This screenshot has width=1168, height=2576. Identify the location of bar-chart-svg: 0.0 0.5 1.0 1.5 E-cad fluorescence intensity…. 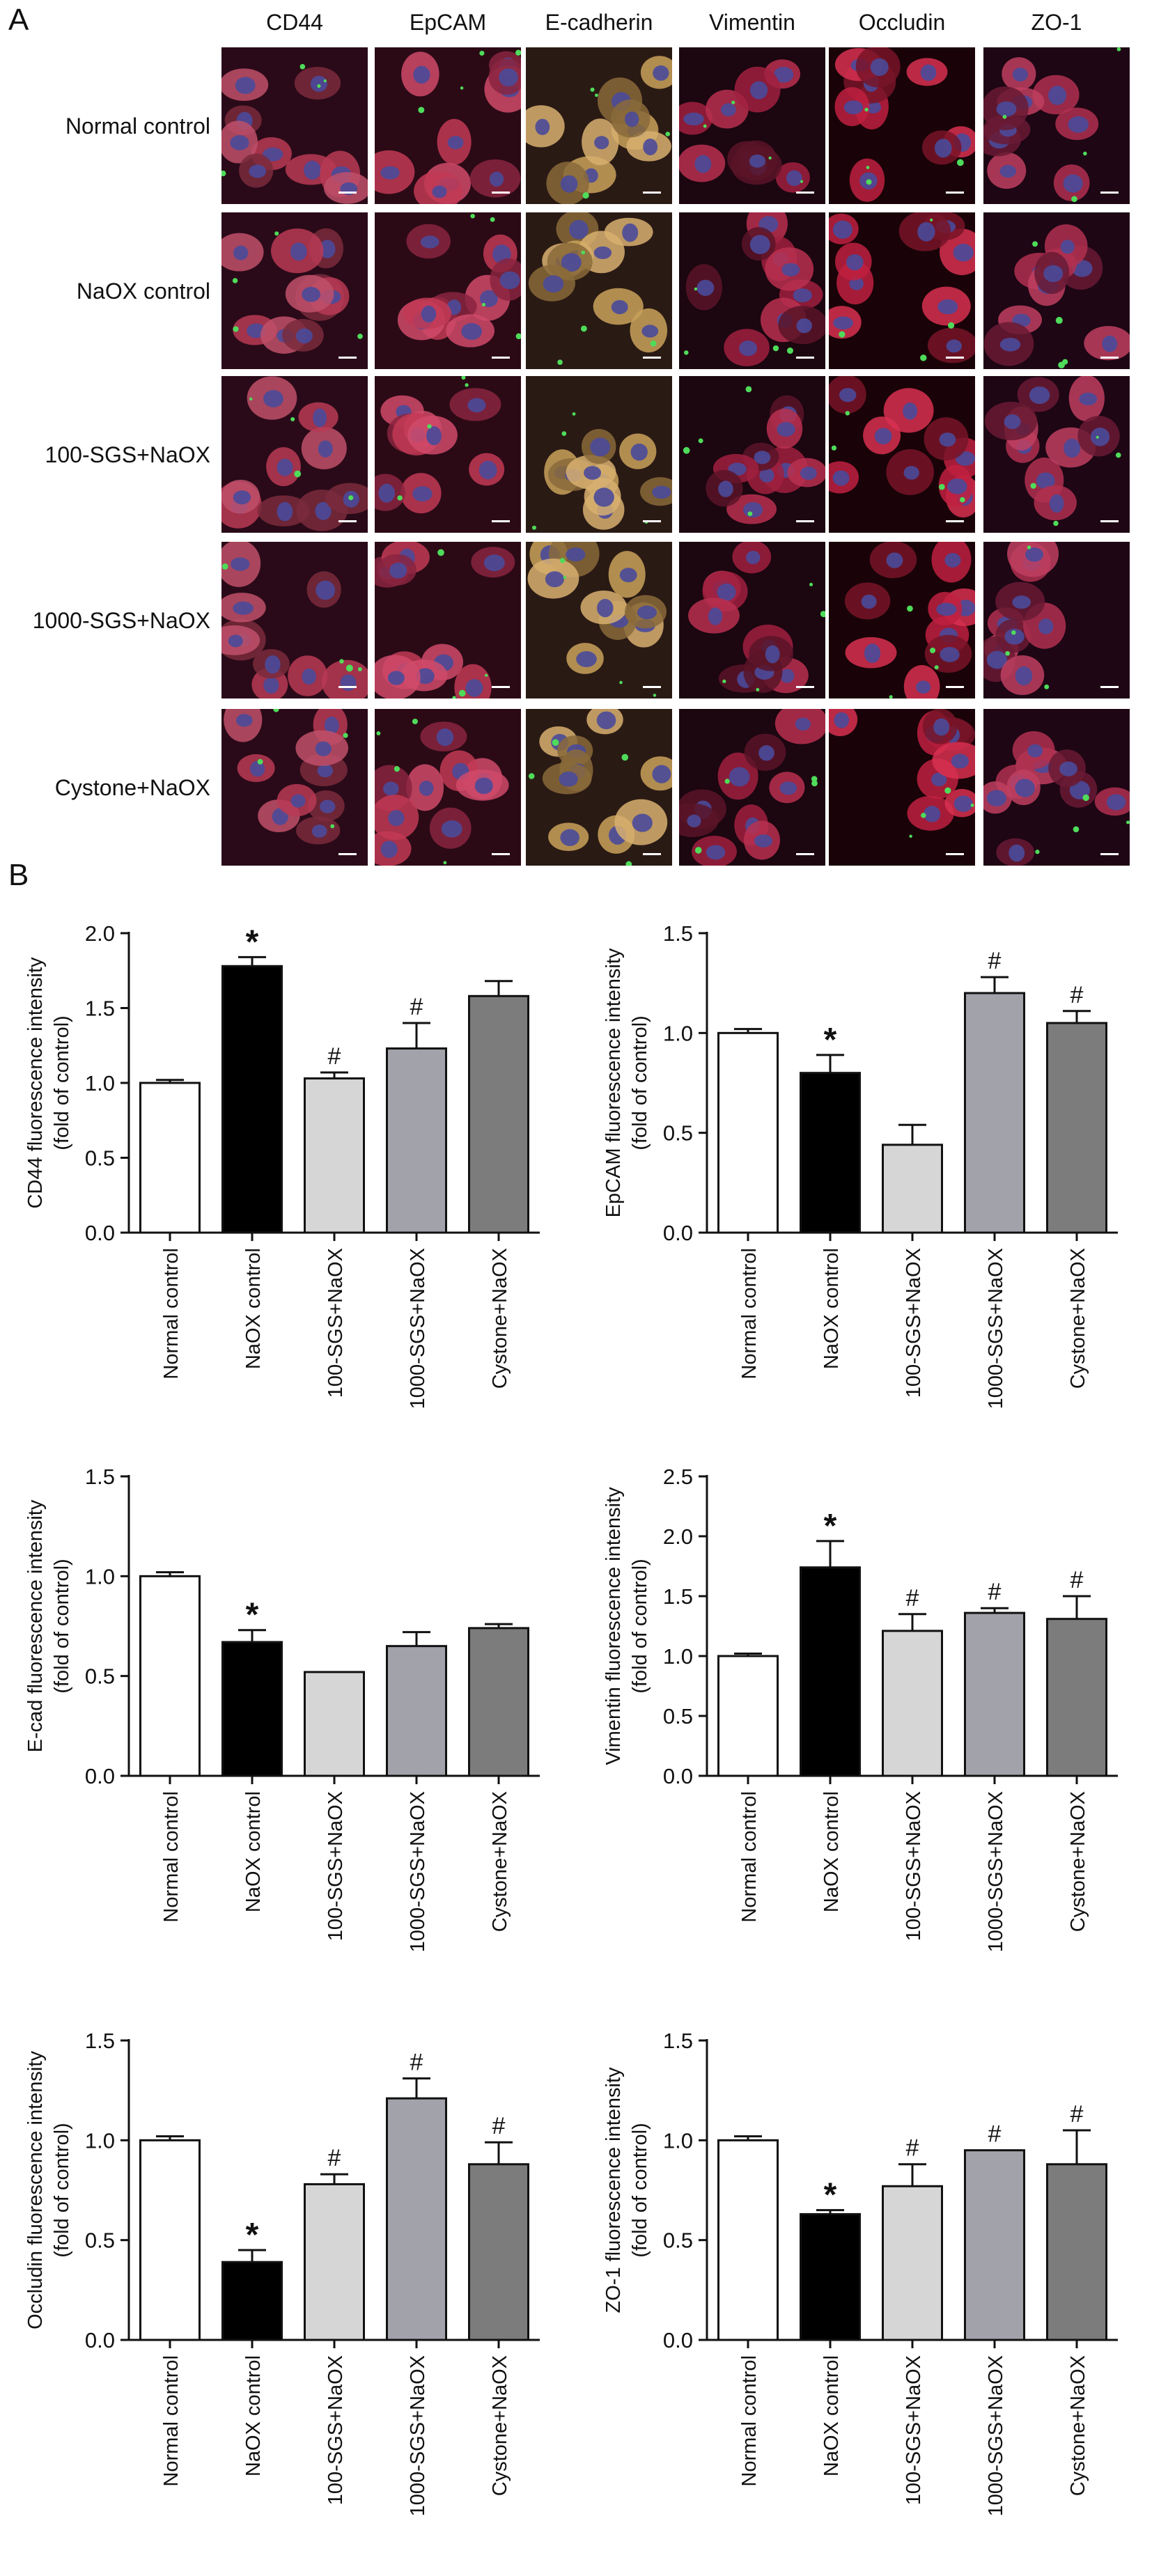
(282, 1708).